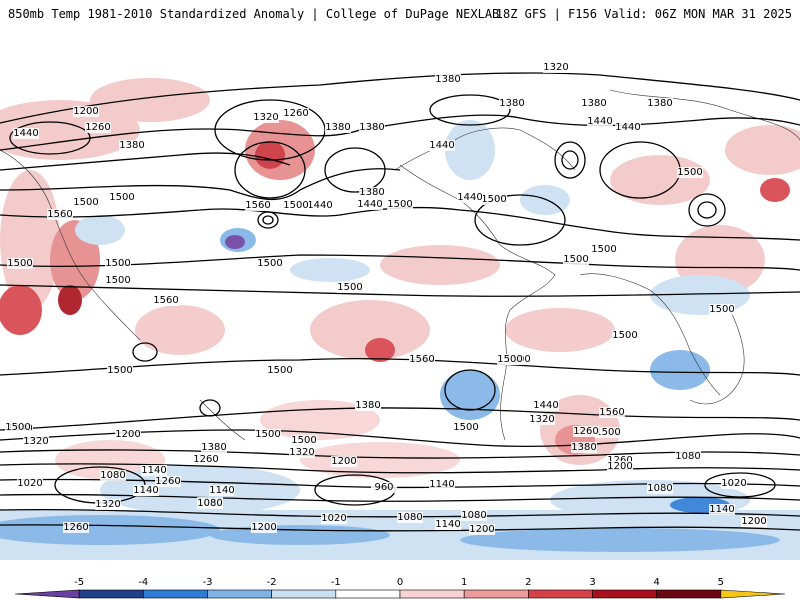  I want to click on color-scale-tick-label: -3, so click(208, 582).